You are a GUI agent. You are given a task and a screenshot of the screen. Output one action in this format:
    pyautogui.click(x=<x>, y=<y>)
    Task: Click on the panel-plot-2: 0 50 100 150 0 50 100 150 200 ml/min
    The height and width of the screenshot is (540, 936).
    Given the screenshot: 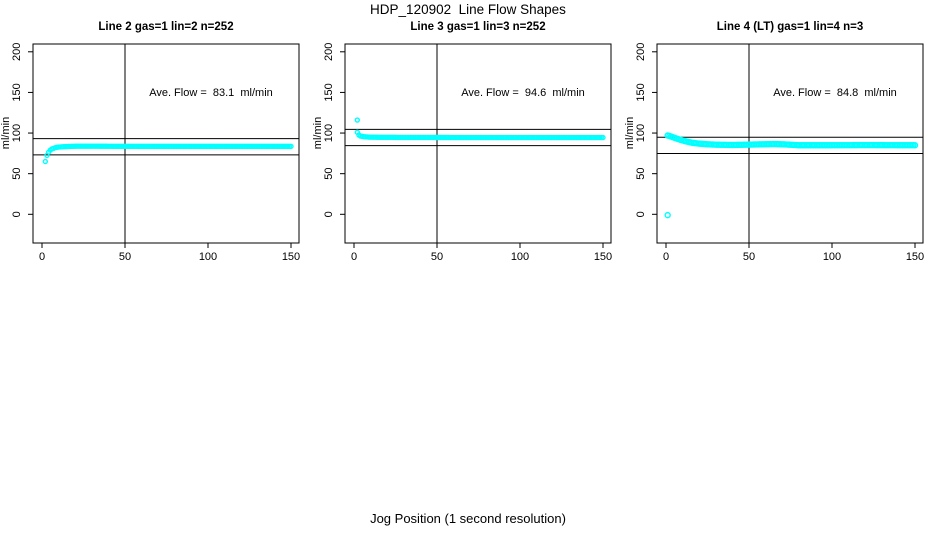 What is the action you would take?
    pyautogui.click(x=774, y=153)
    